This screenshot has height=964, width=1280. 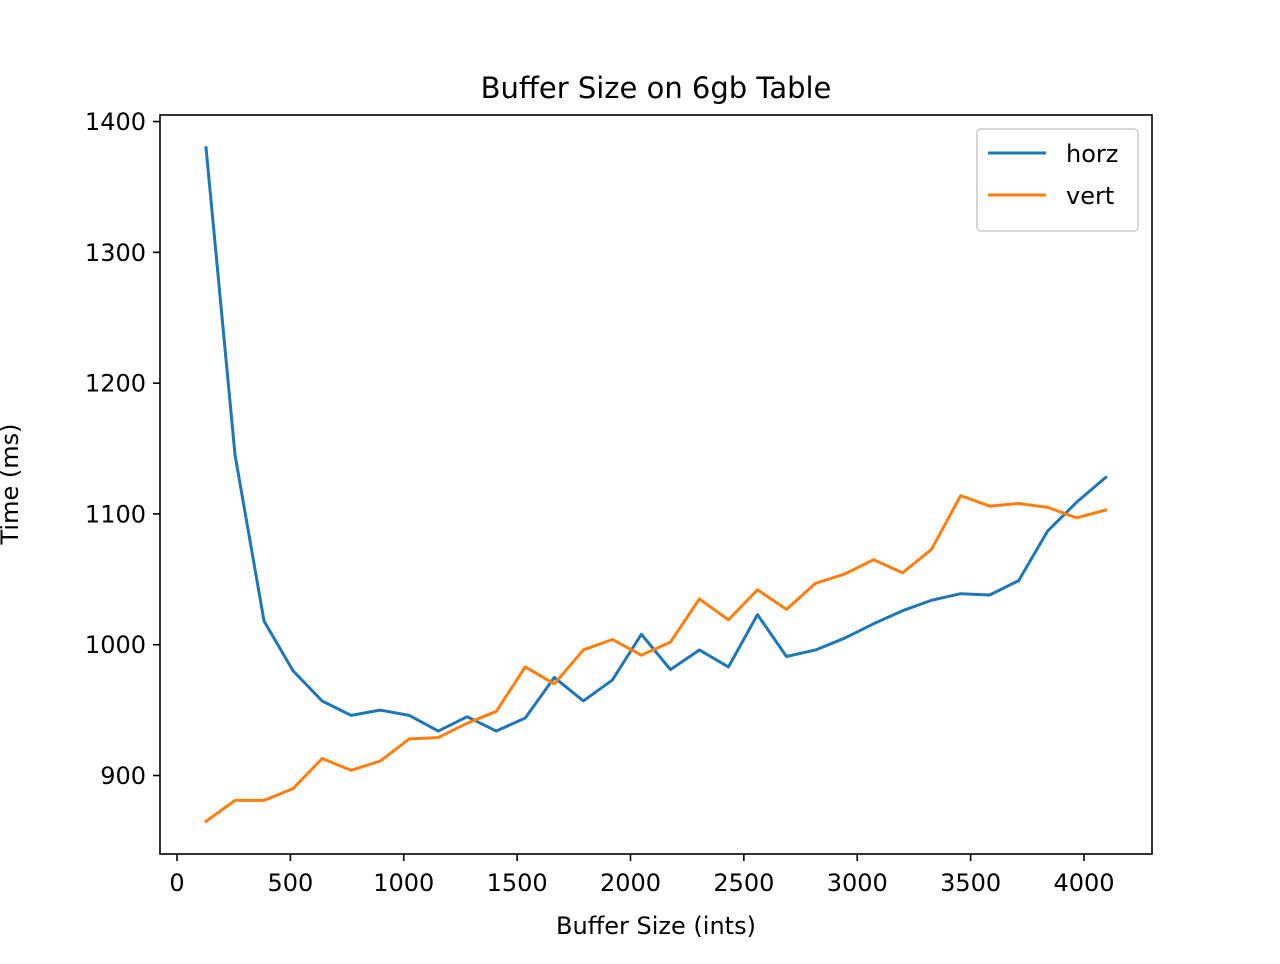 What do you see at coordinates (290, 883) in the screenshot?
I see `x-tick-label: 500` at bounding box center [290, 883].